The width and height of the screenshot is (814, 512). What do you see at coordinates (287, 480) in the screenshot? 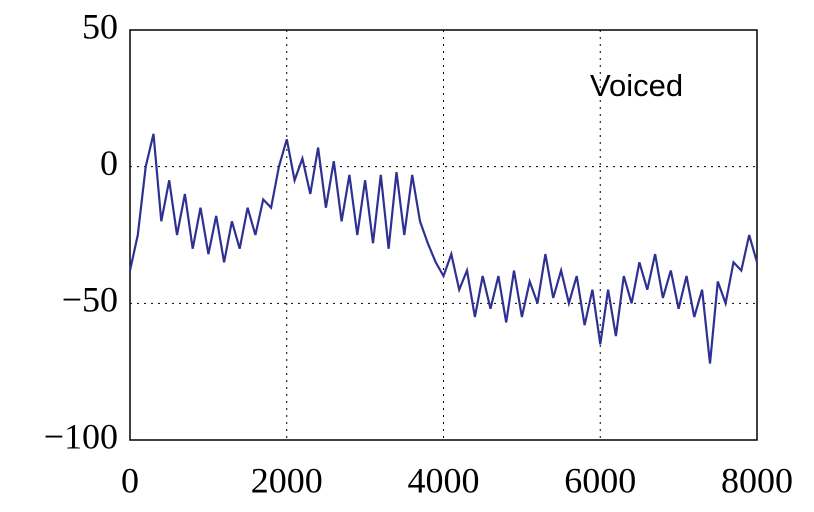
I see `x-tick-label: 2000` at bounding box center [287, 480].